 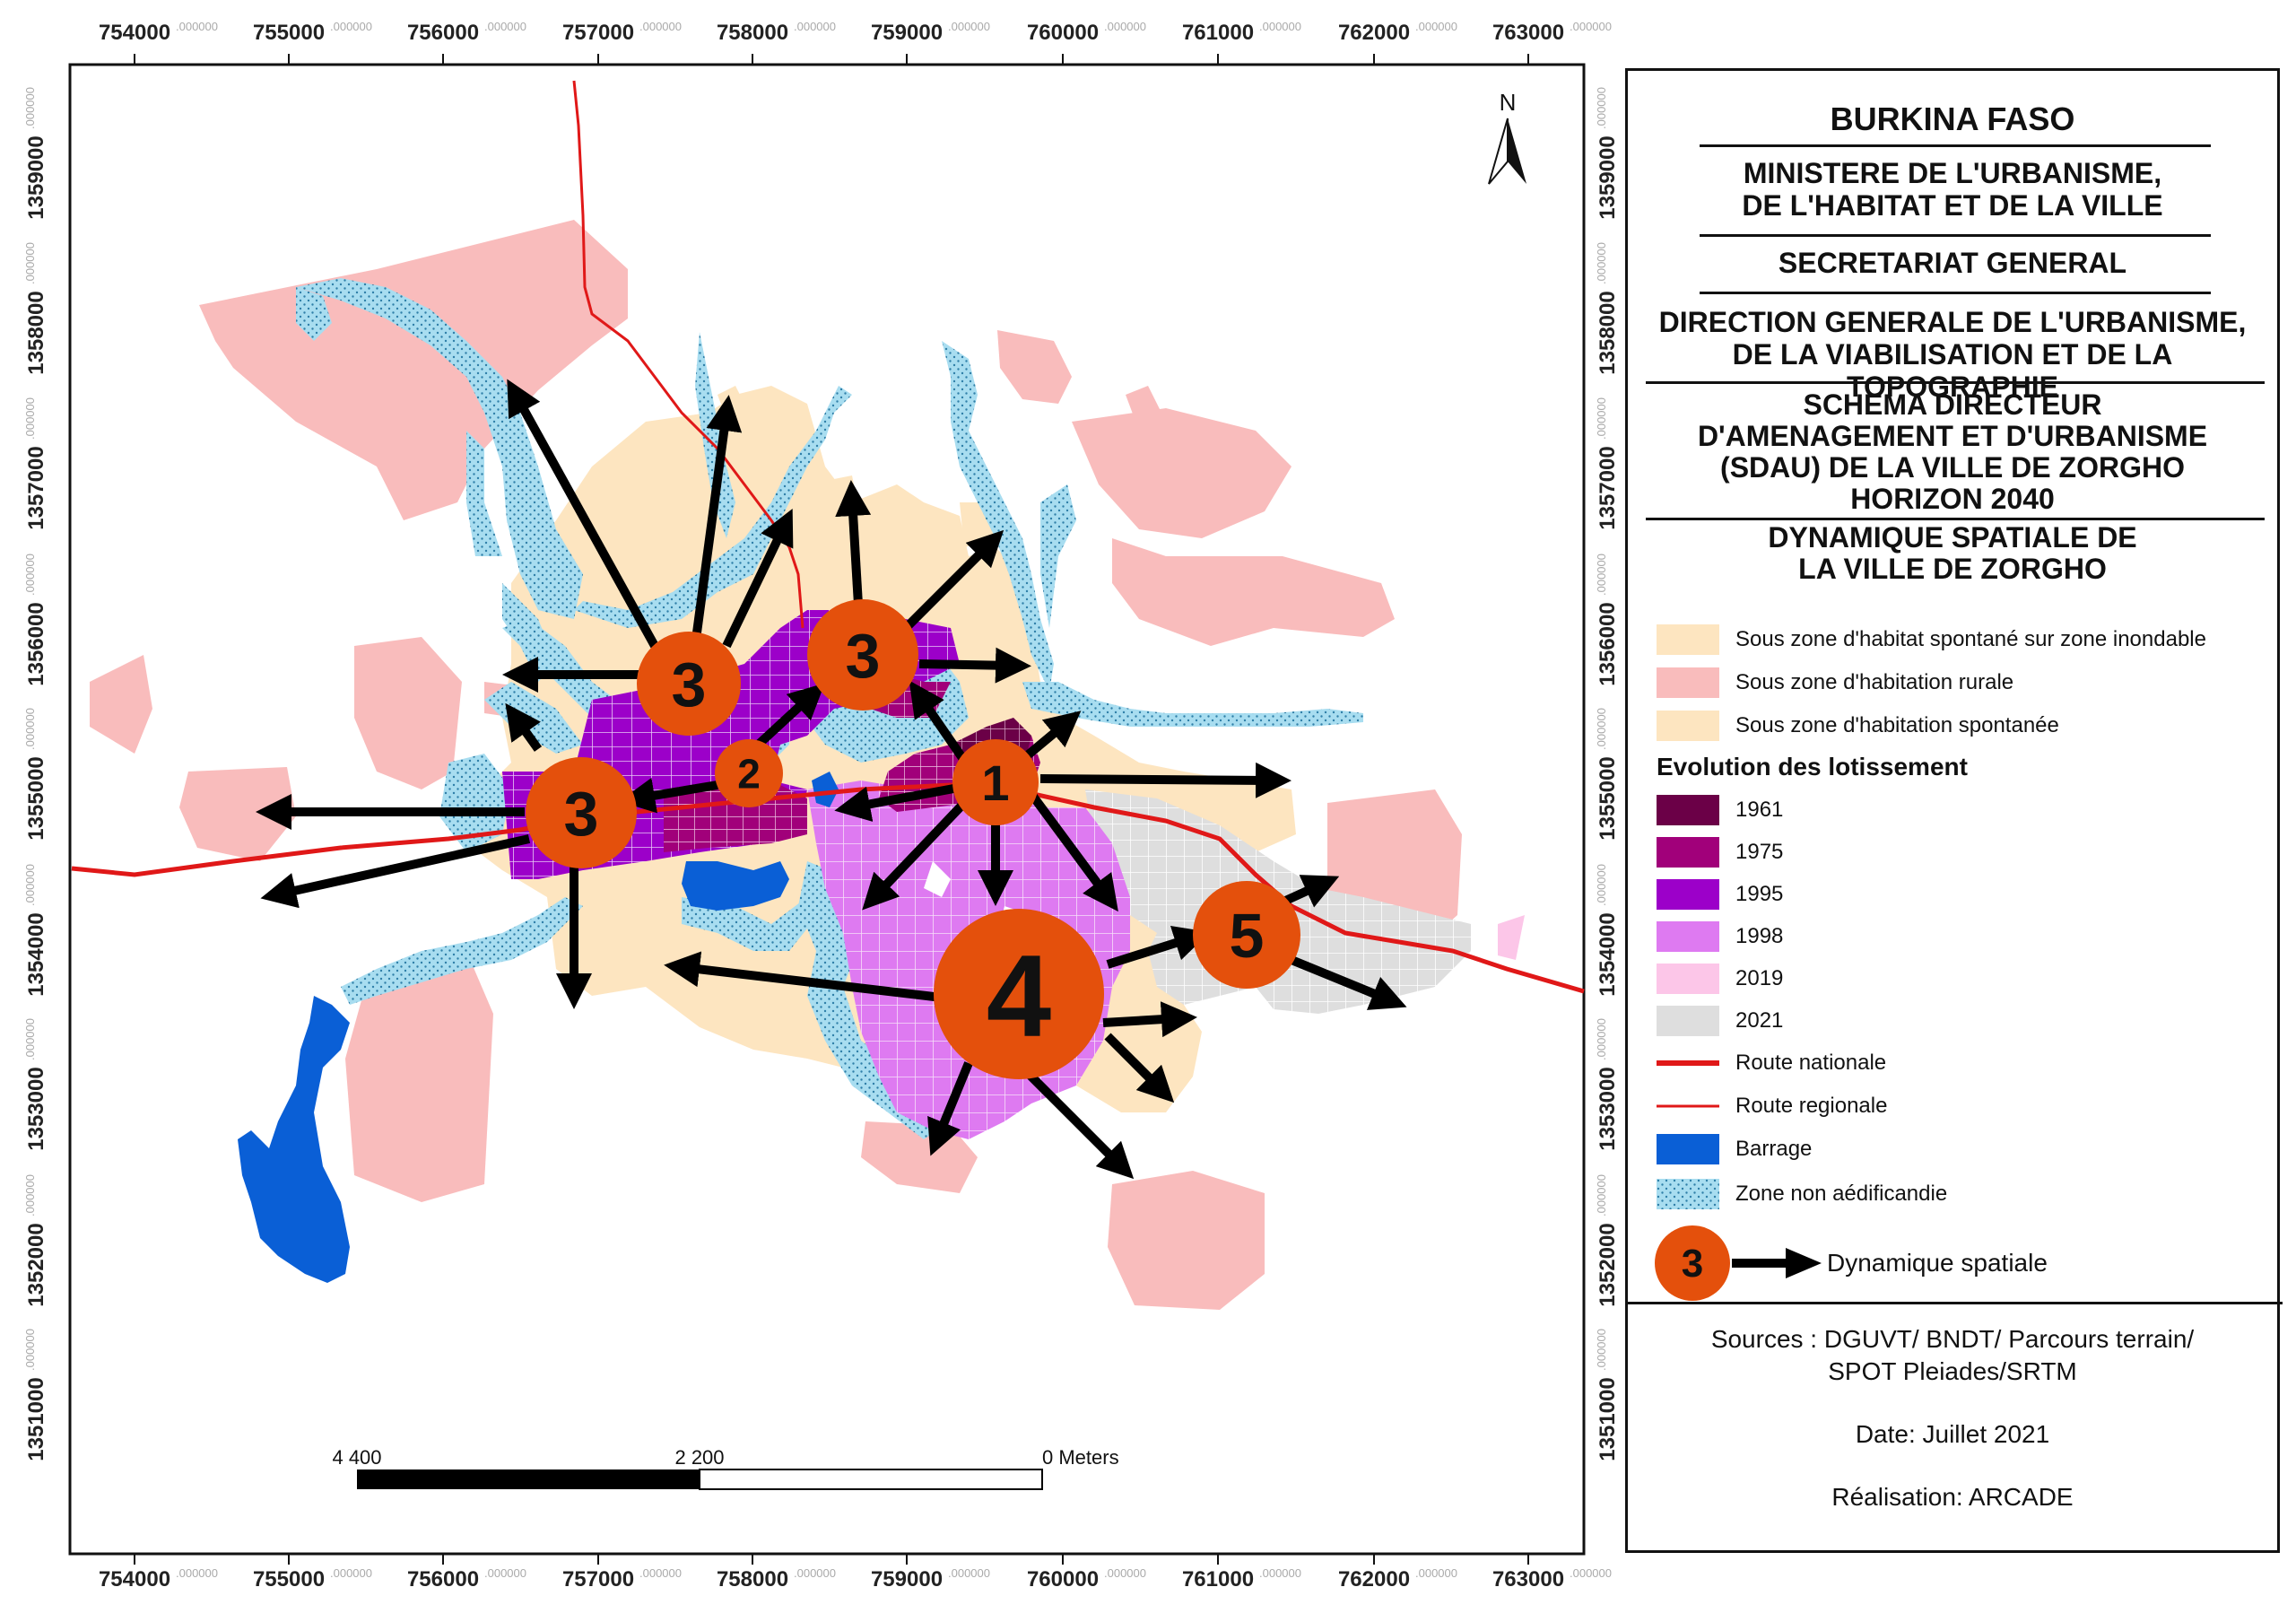 What do you see at coordinates (1811, 1106) in the screenshot?
I see `legend-label: Route regionale` at bounding box center [1811, 1106].